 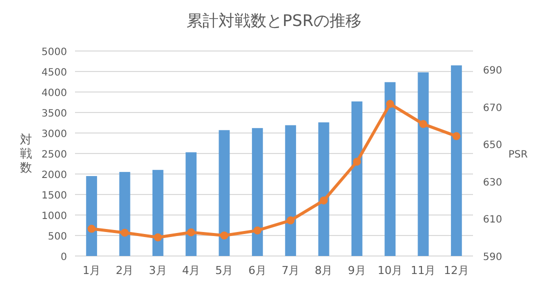 What do you see at coordinates (518, 155) in the screenshot?
I see `y2-axis-title: PSR` at bounding box center [518, 155].